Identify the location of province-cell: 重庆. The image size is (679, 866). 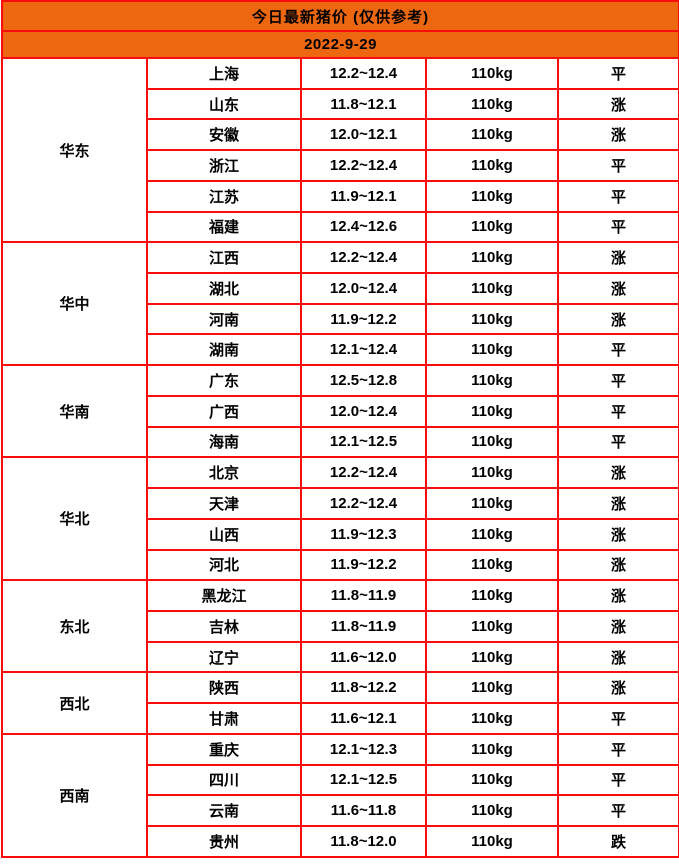
(224, 749).